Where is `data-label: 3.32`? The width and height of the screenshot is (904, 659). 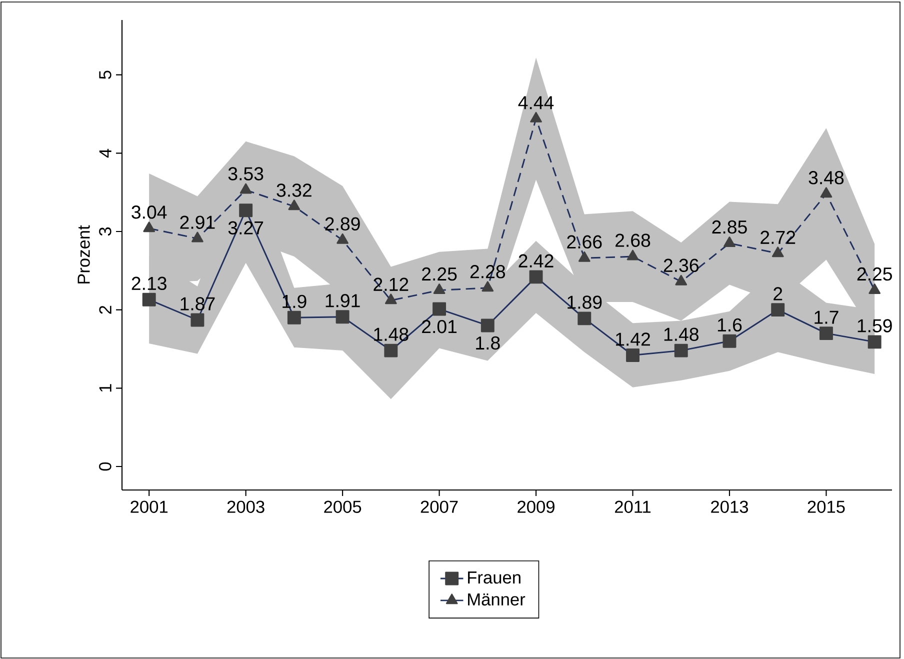
data-label: 3.32 is located at coordinates (294, 190).